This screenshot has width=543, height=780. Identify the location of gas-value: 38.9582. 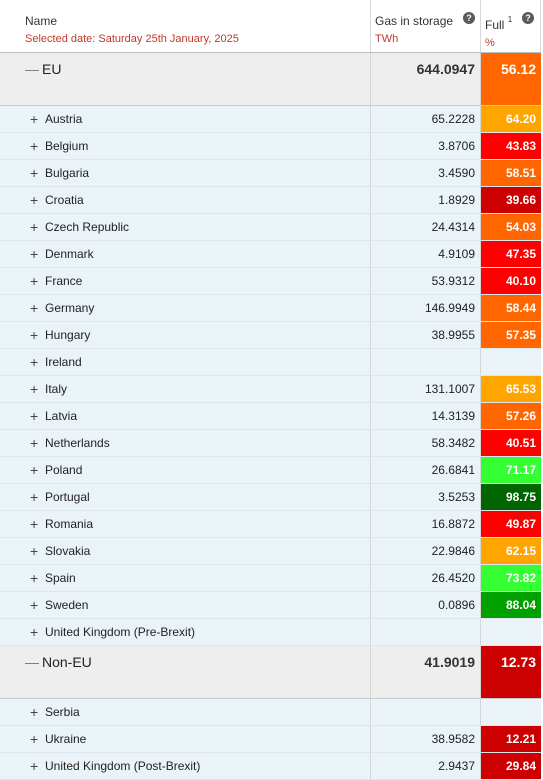
(426, 739).